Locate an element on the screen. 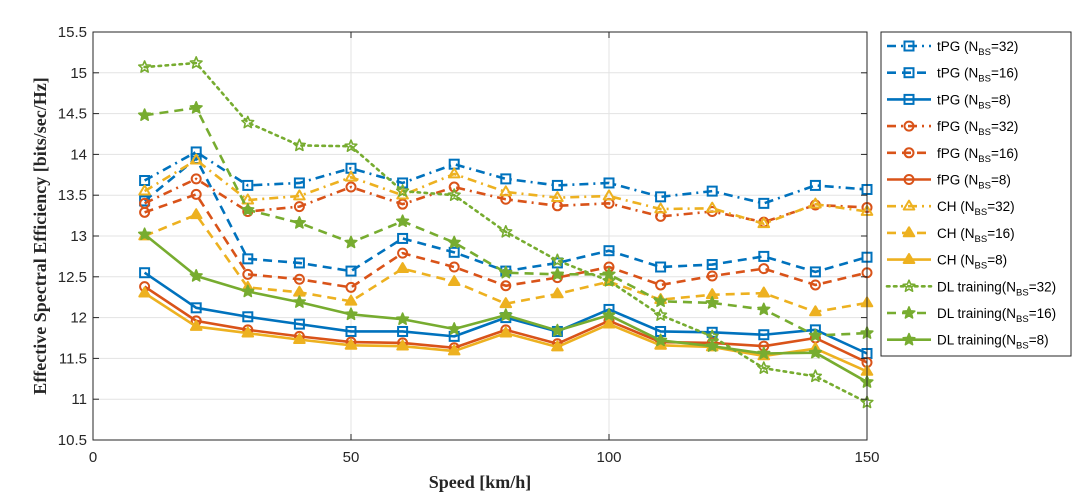  y-tick-label: 12.5 is located at coordinates (72, 277).